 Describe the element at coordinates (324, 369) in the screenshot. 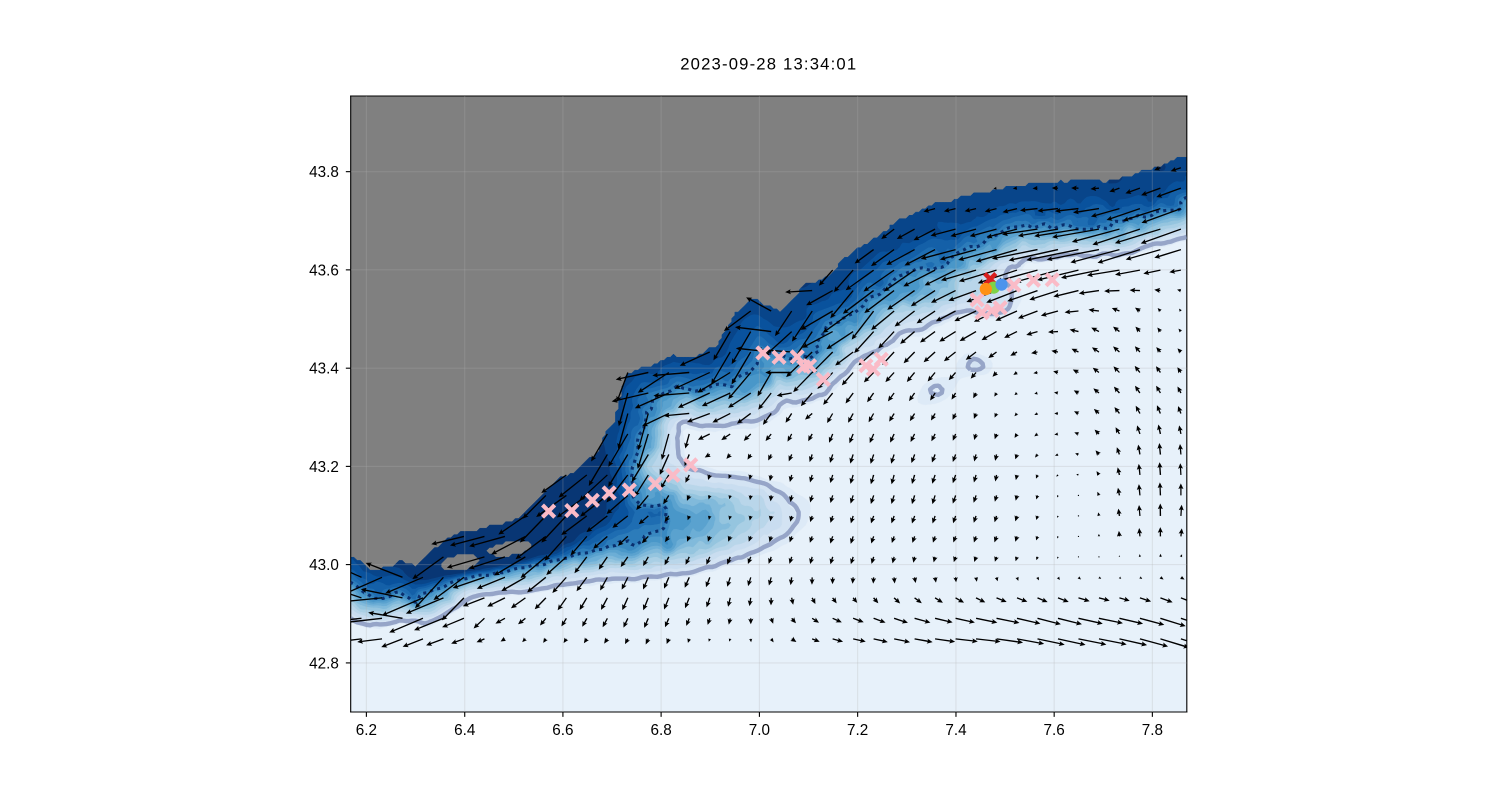

I see `svg-text: 43.4` at that location.